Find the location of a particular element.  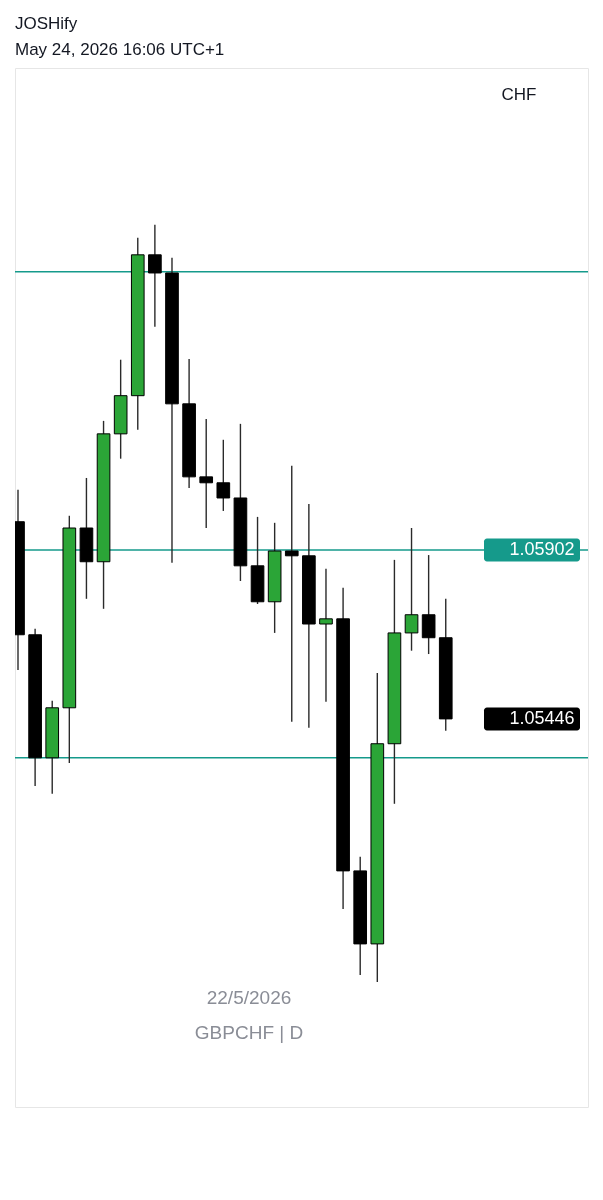

y-tick-label: 1.05902 is located at coordinates (542, 549).